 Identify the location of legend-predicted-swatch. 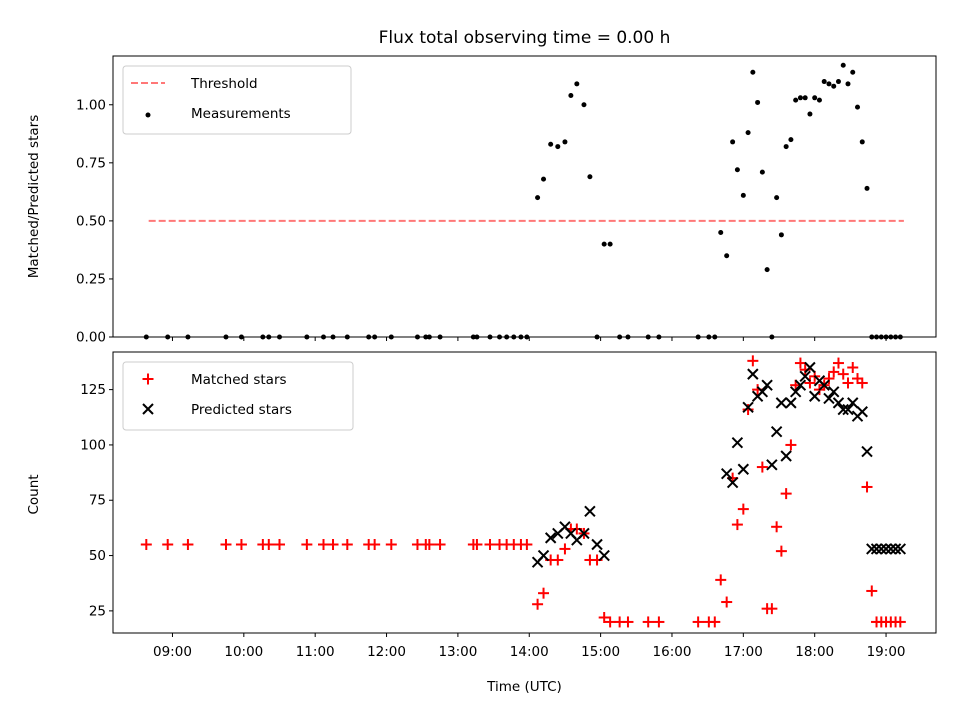
(148, 409).